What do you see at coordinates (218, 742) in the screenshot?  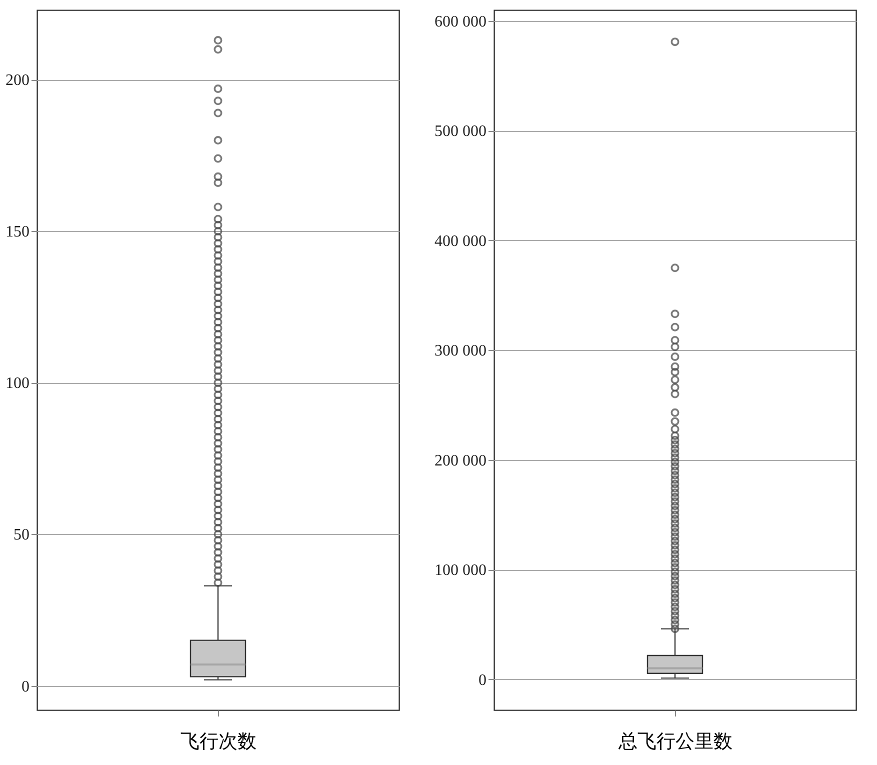 I see `x-axis-title: 飞行次数` at bounding box center [218, 742].